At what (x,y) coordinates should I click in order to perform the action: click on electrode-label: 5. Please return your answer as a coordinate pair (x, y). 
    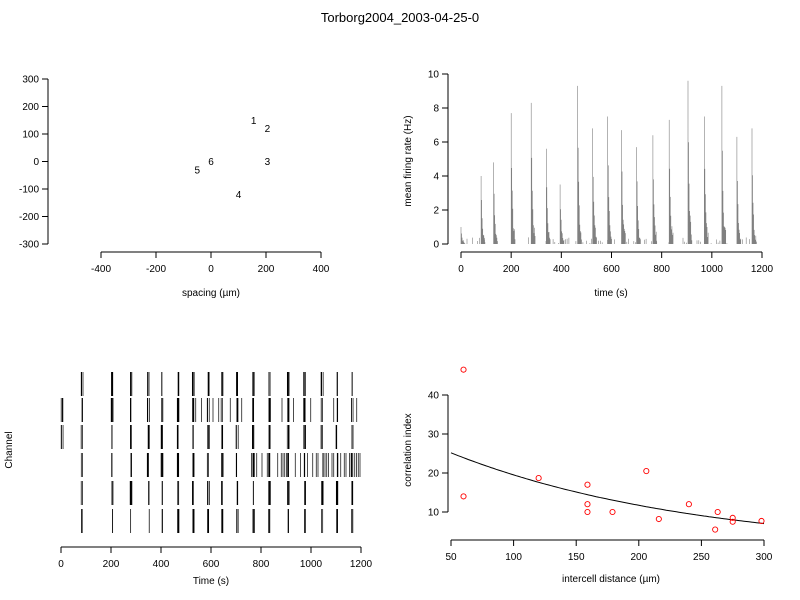
    Looking at the image, I should click on (197, 170).